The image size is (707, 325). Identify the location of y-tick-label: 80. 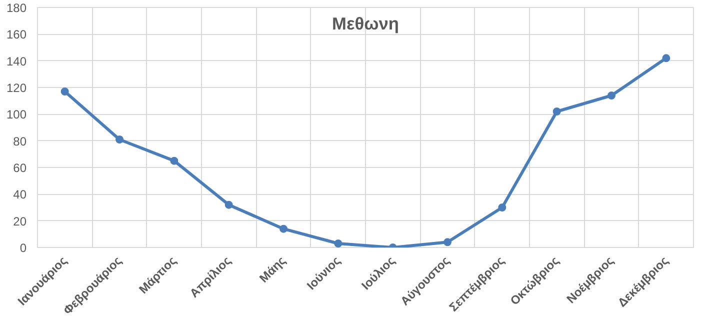
(20, 141).